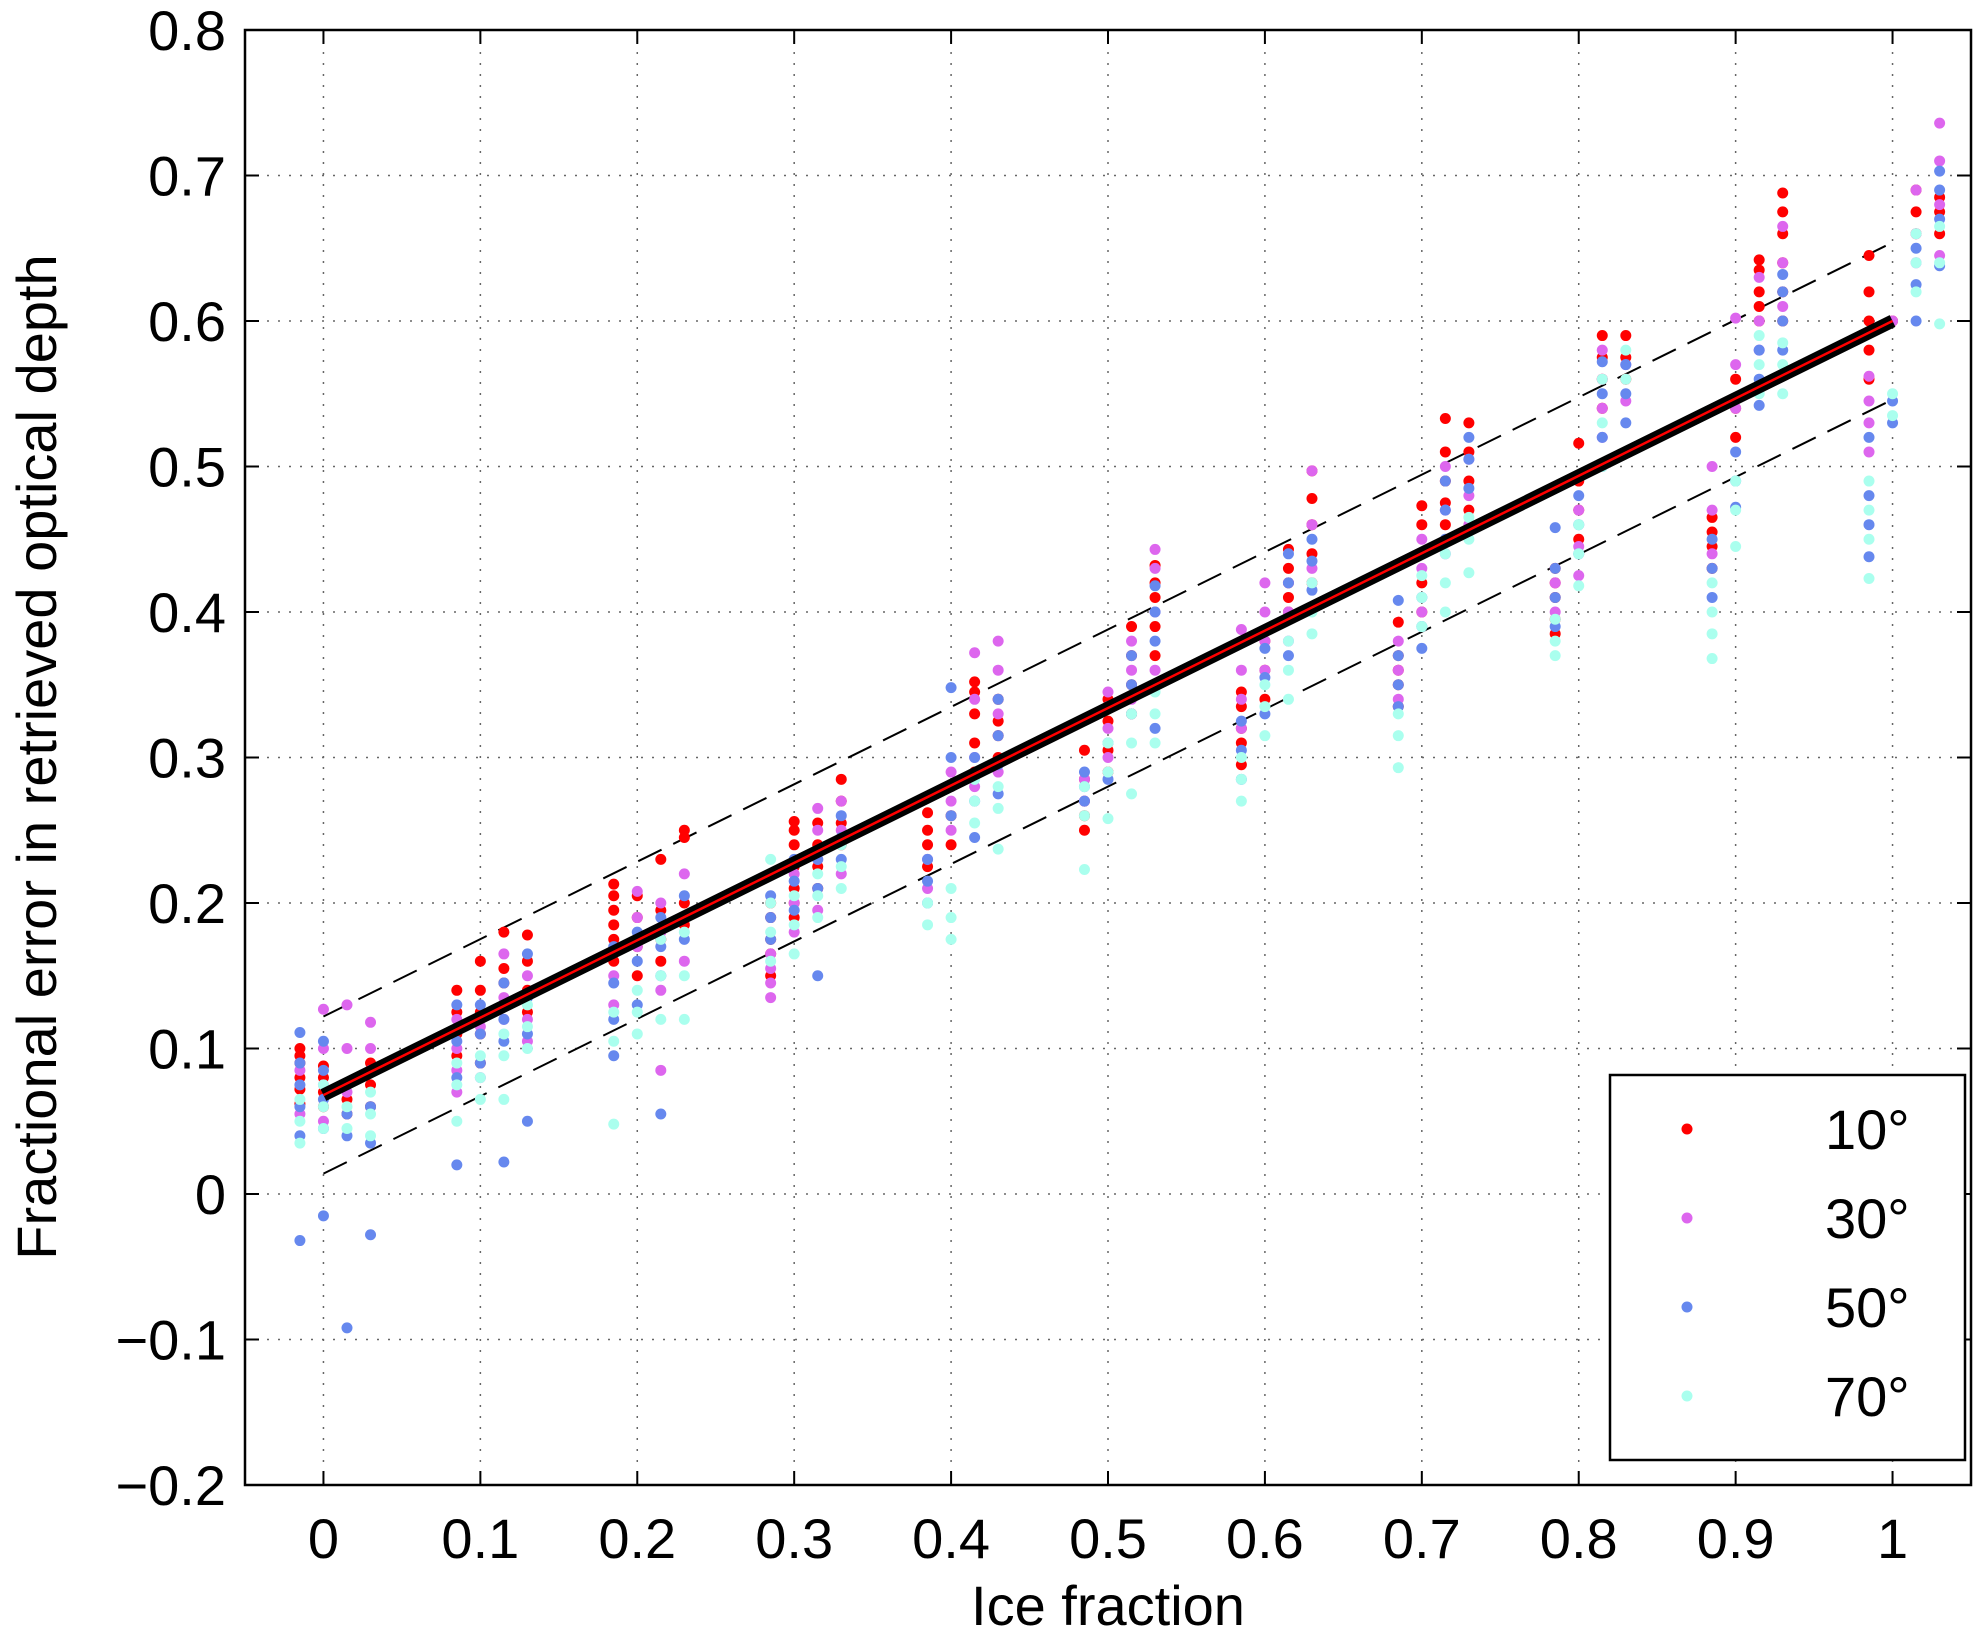 This screenshot has height=1642, width=1979. I want to click on legend: 10° 30° 50° 70°, so click(1787, 1267).